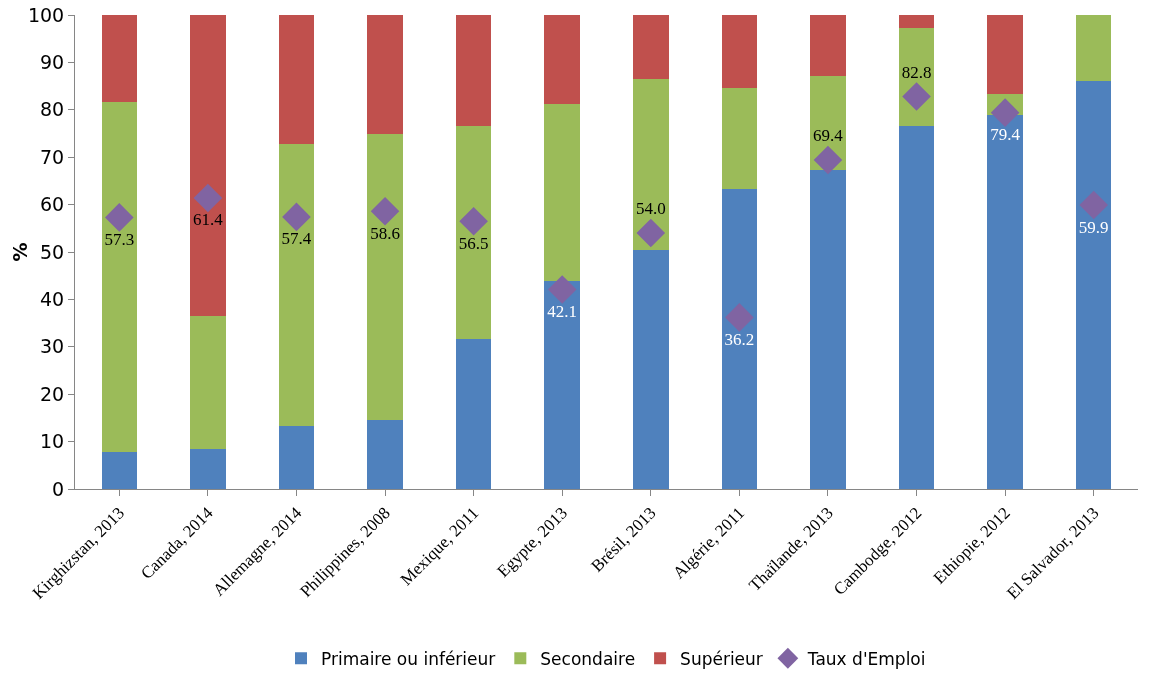 Image resolution: width=1158 pixels, height=689 pixels. What do you see at coordinates (1005, 135) in the screenshot?
I see `data-label: 79.4` at bounding box center [1005, 135].